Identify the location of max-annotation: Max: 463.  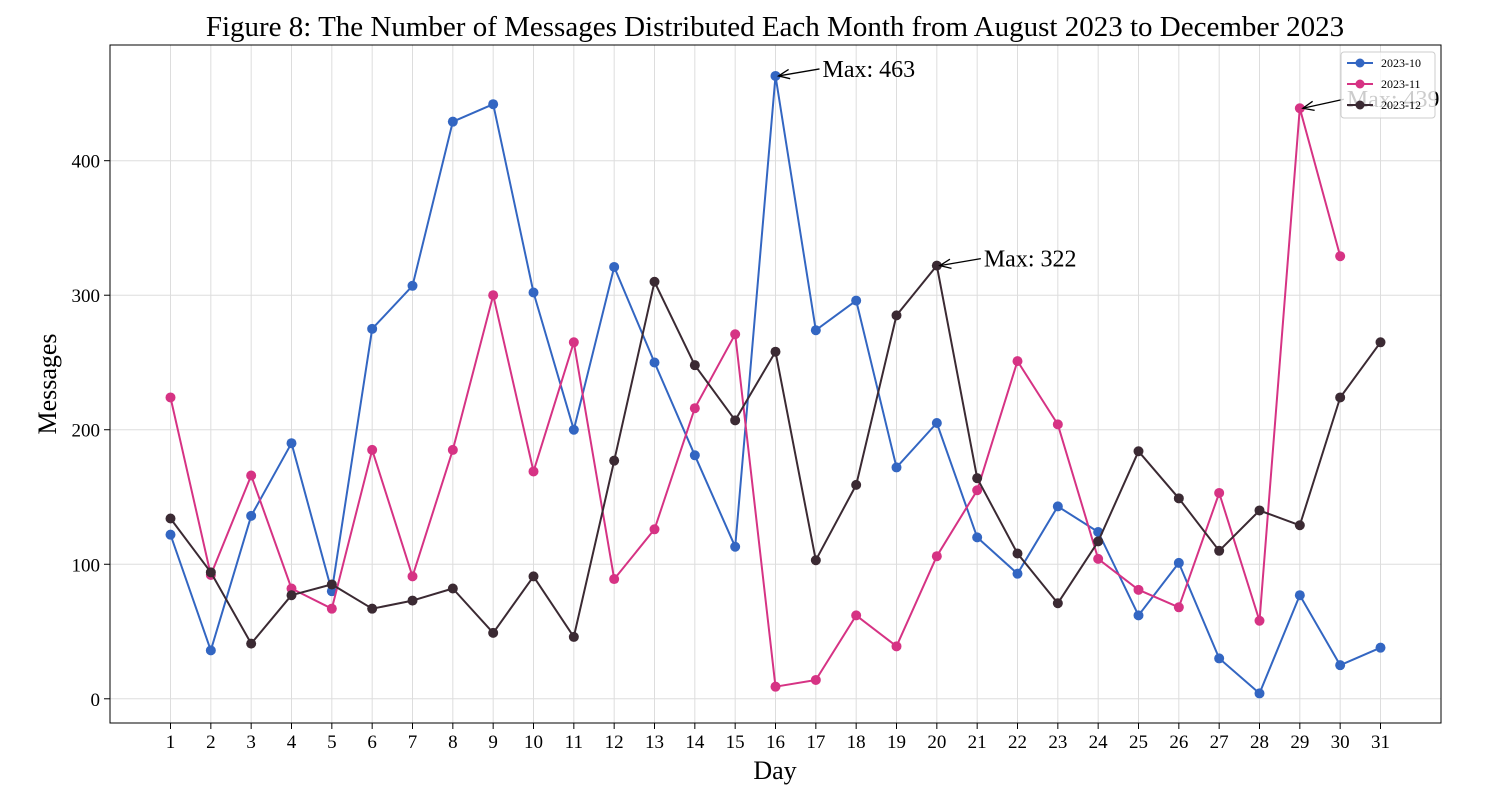
(846, 70).